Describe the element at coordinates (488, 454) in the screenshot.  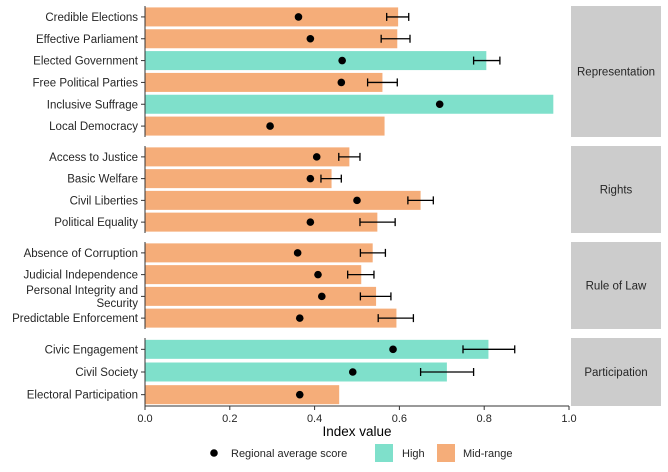
I see `legend-label: Mid-range` at that location.